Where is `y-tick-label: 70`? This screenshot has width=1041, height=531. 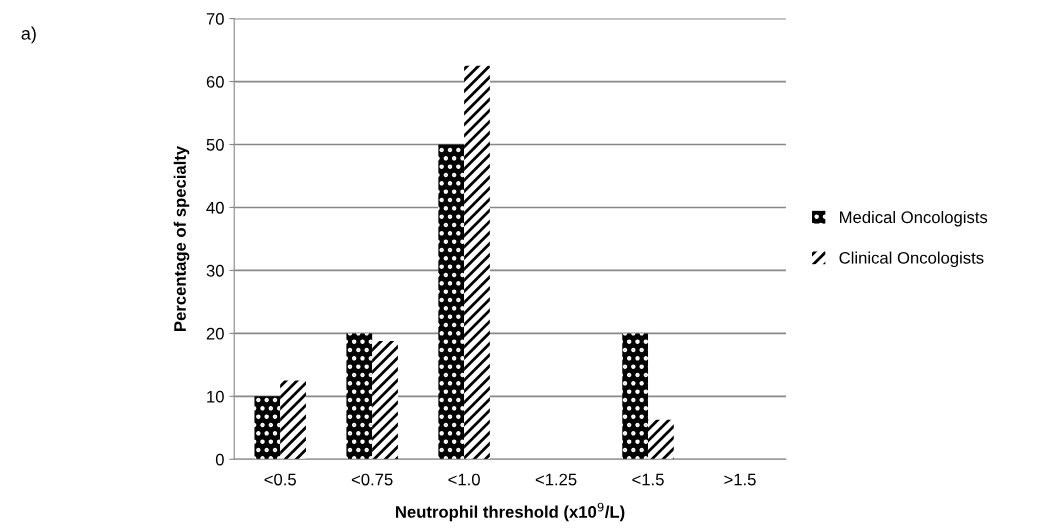 y-tick-label: 70 is located at coordinates (215, 18).